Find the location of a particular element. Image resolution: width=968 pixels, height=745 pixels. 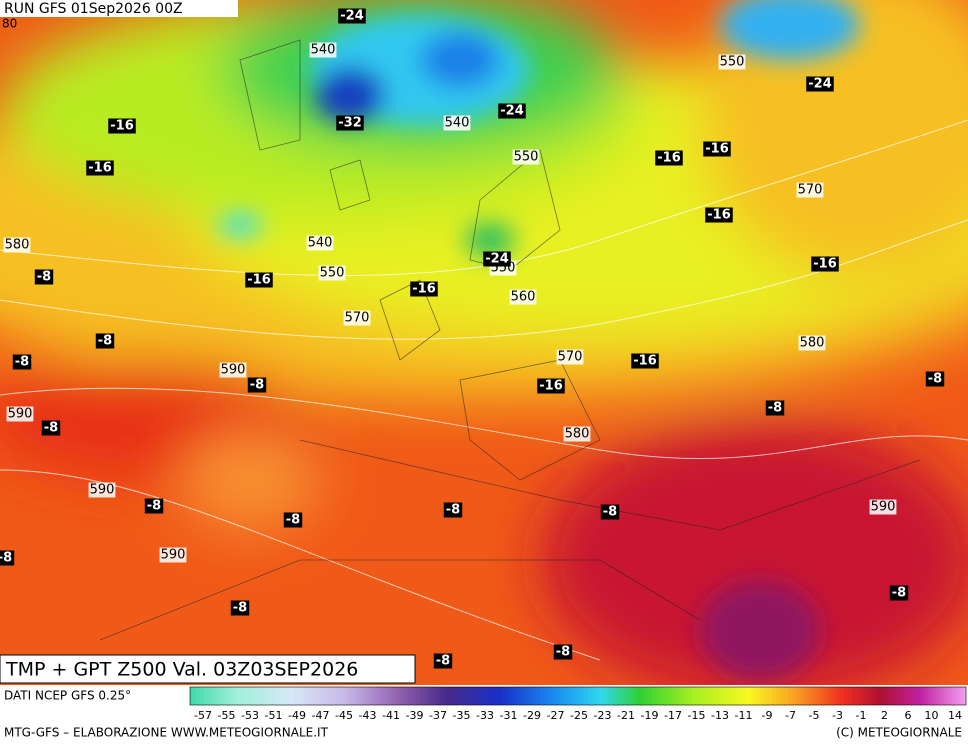

colorbar-label: -43 is located at coordinates (368, 715).